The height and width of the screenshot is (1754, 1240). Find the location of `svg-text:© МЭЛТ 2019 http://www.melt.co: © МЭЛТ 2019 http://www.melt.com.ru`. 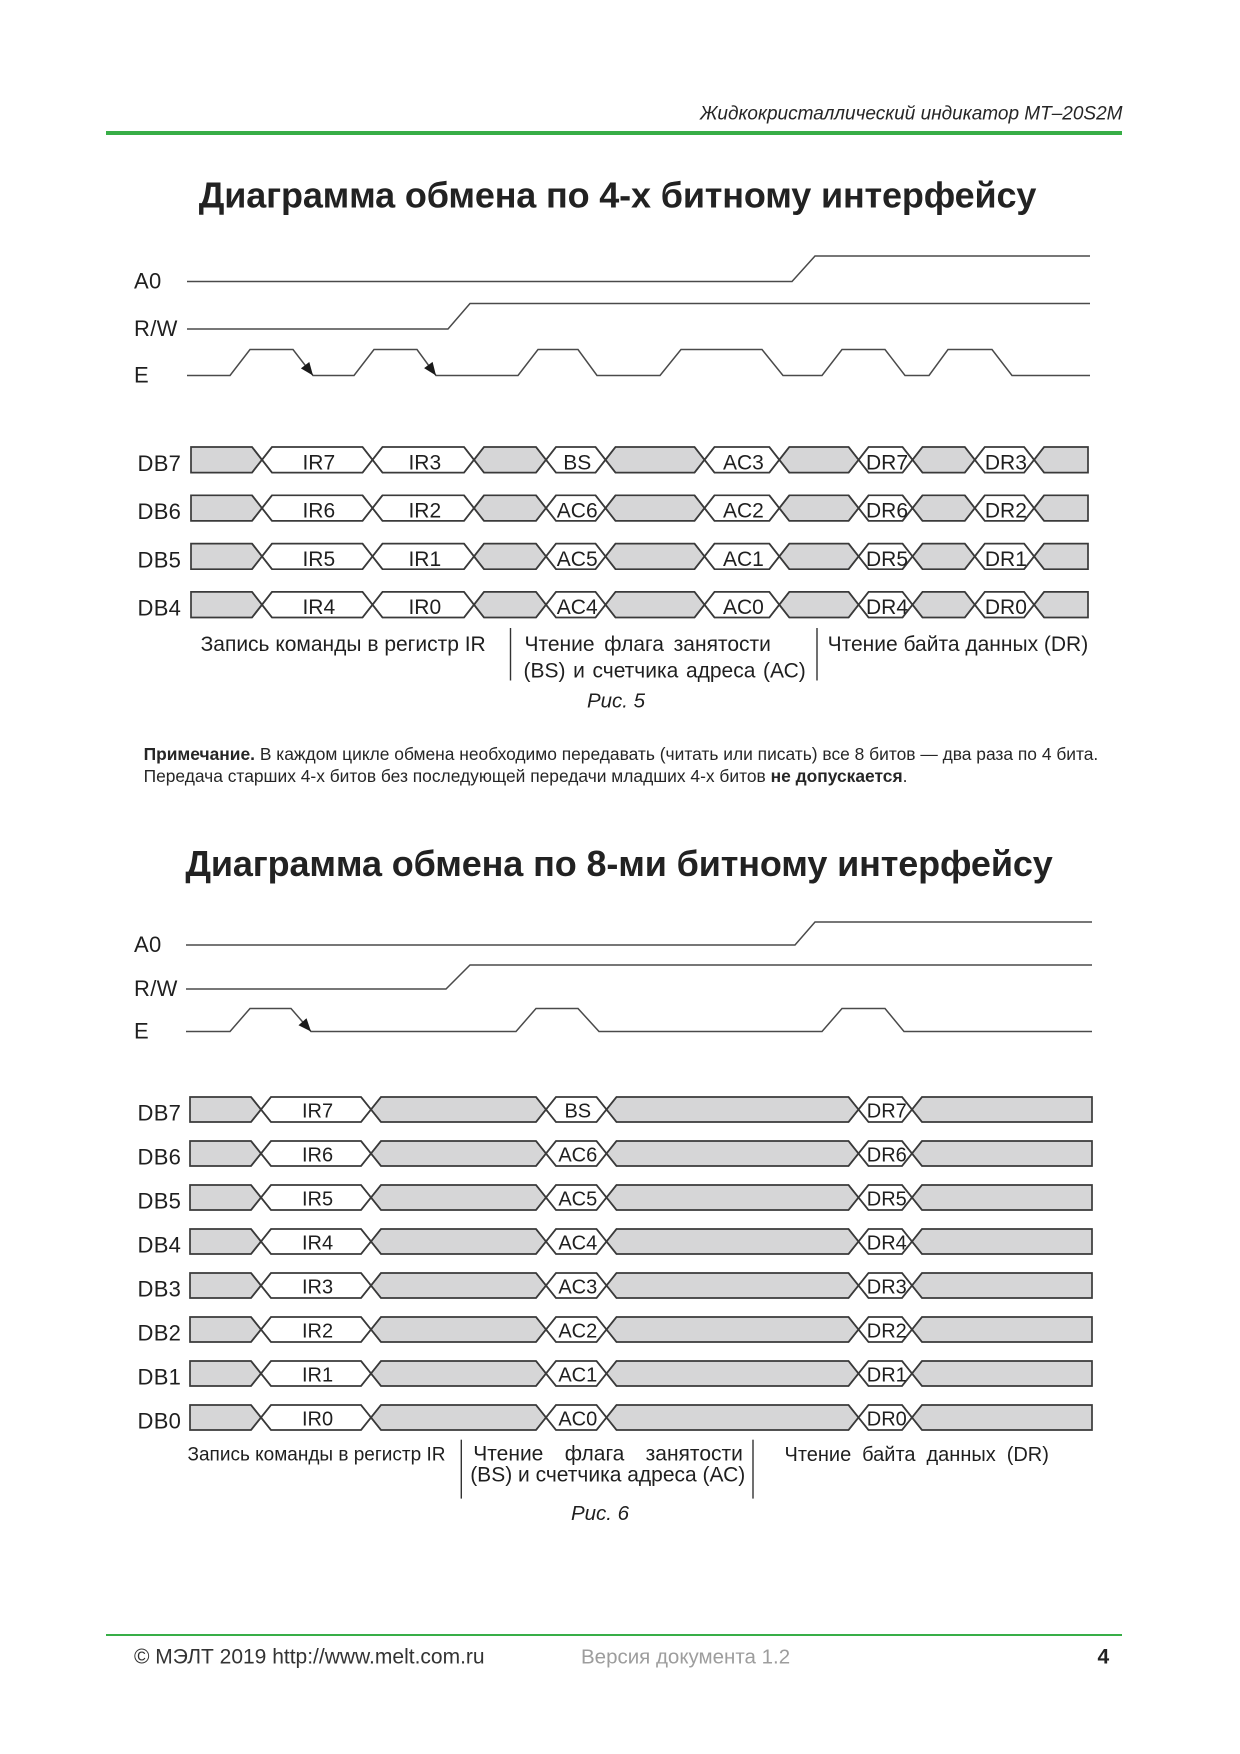

svg-text:© МЭЛТ 2019 http://www.melt.co: © МЭЛТ 2019 http://www.melt.com.ru is located at coordinates (309, 1657).